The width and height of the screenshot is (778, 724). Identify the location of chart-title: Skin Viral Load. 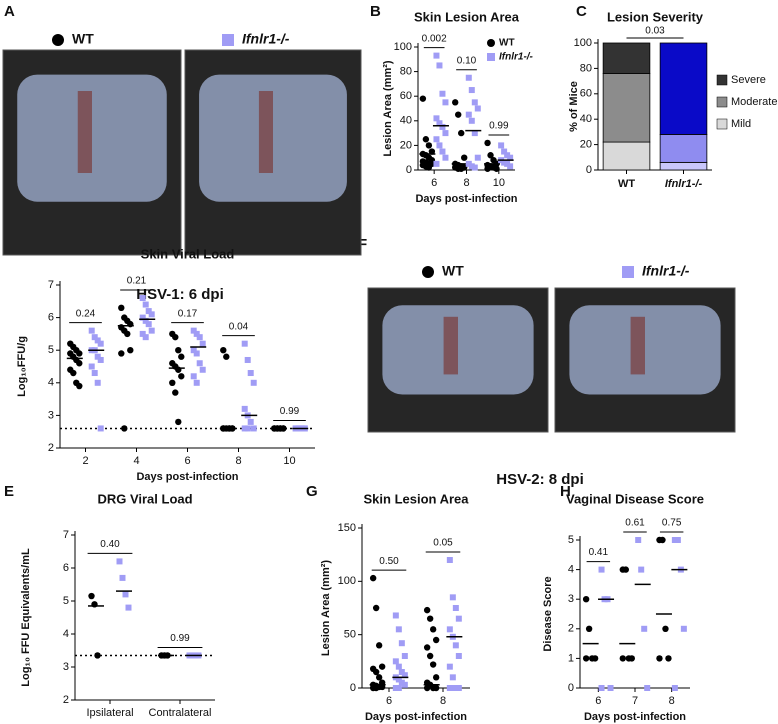
(188, 253).